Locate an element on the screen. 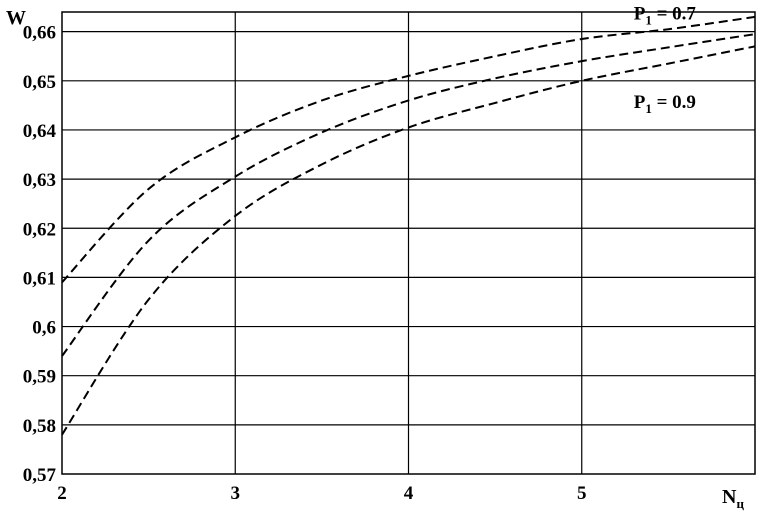 The image size is (764, 514). y-tick-label: 0,61 is located at coordinates (39, 278).